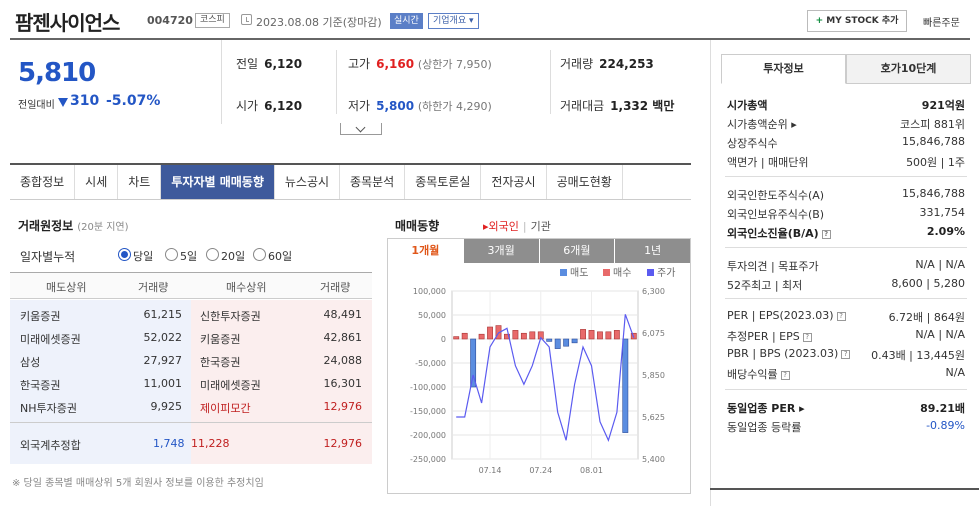 The height and width of the screenshot is (506, 979). What do you see at coordinates (67, 23) in the screenshot?
I see `stock-name: 팜젠사이언스` at bounding box center [67, 23].